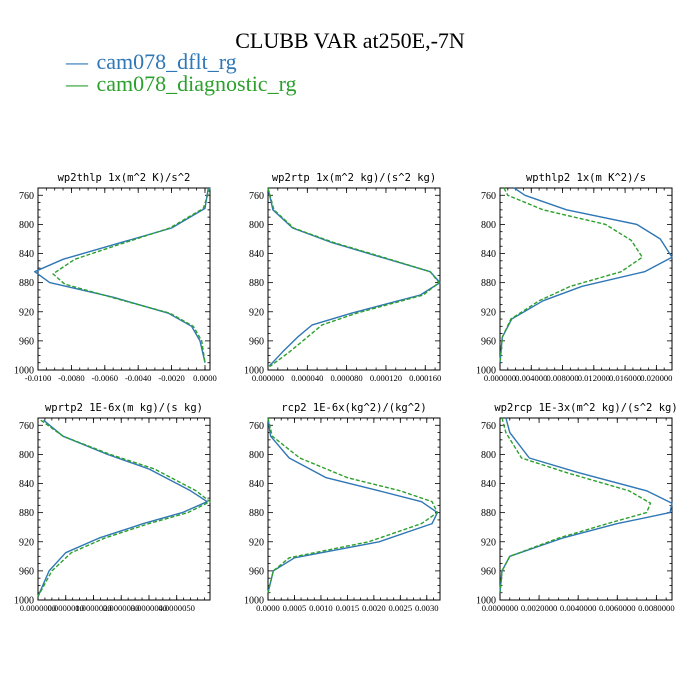 The image size is (700, 700). Describe the element at coordinates (353, 408) in the screenshot. I see `panel-title: rcp2 1E-6x(kg^2)/(kg^2)` at that location.